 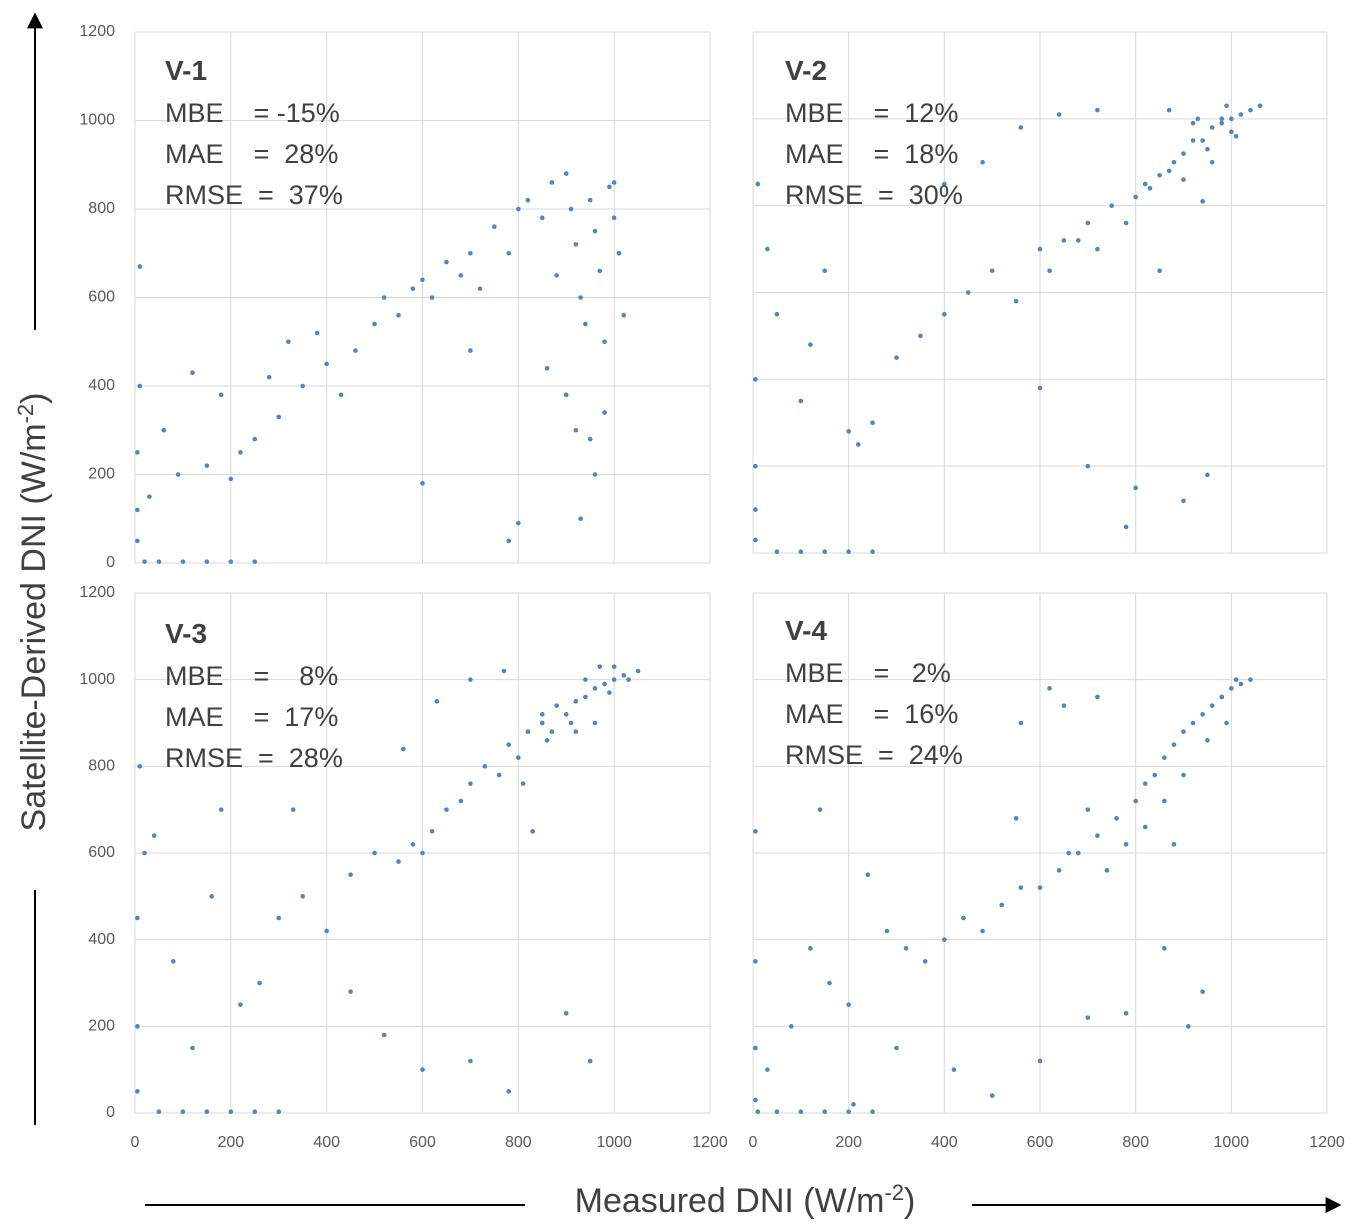 What do you see at coordinates (110, 562) in the screenshot?
I see `y-tick-label: 0` at bounding box center [110, 562].